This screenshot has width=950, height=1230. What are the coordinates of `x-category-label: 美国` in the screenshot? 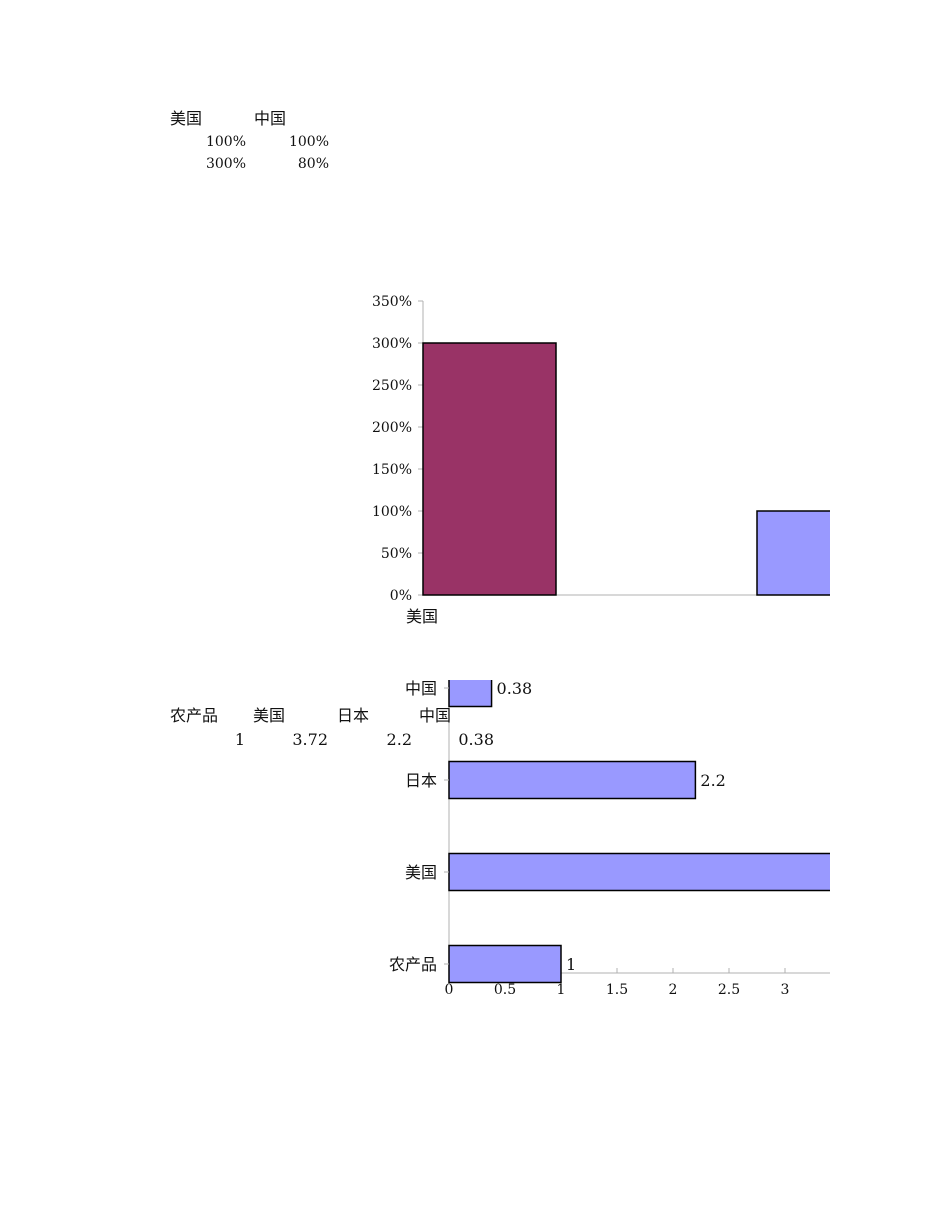 It's located at (422, 616).